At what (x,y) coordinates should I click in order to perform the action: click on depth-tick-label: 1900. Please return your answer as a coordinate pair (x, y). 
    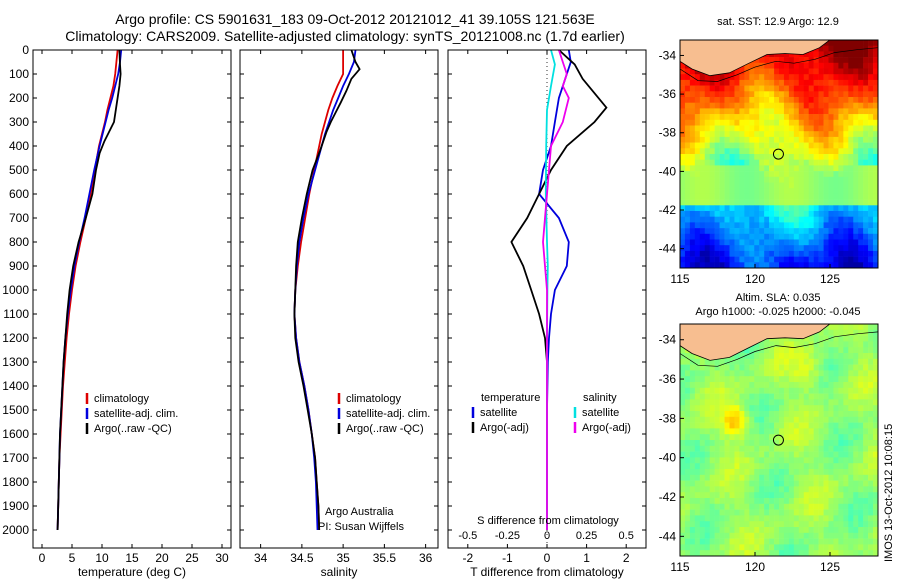
    Looking at the image, I should click on (15, 506).